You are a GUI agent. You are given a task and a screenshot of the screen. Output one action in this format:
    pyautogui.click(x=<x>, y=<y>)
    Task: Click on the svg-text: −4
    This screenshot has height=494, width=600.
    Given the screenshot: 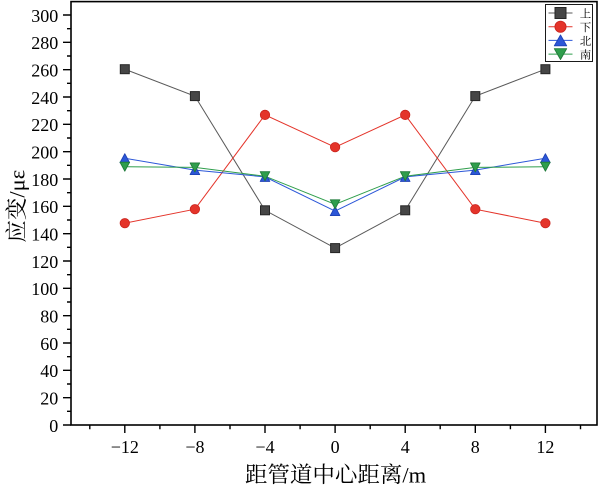 What is the action you would take?
    pyautogui.click(x=264, y=447)
    